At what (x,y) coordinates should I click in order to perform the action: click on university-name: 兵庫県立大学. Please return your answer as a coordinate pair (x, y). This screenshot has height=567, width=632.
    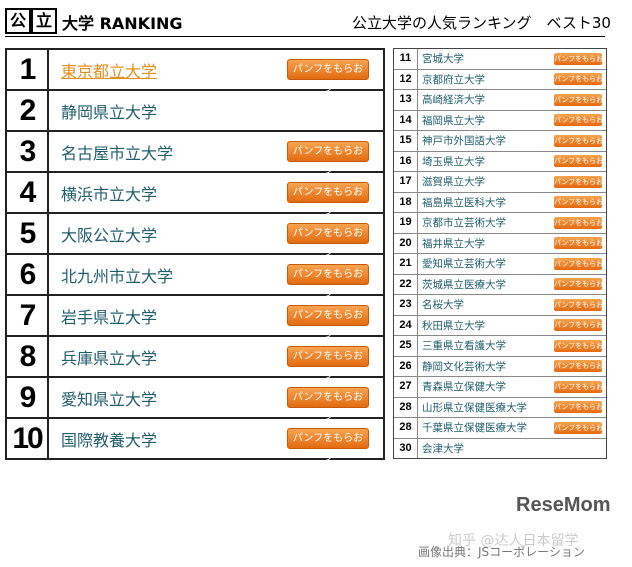
    Looking at the image, I should click on (109, 358).